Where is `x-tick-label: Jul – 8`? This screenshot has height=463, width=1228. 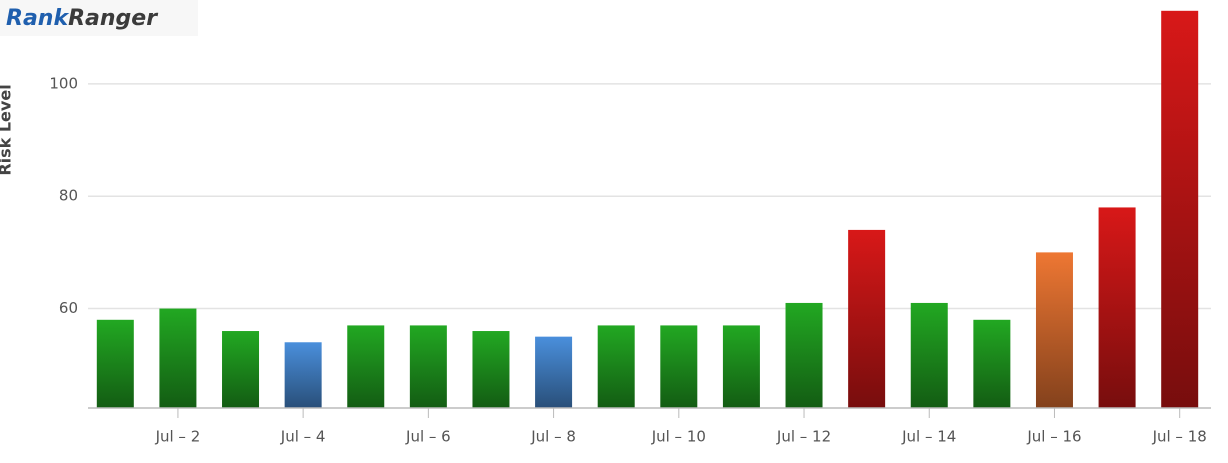 x-tick-label: Jul – 8 is located at coordinates (553, 437).